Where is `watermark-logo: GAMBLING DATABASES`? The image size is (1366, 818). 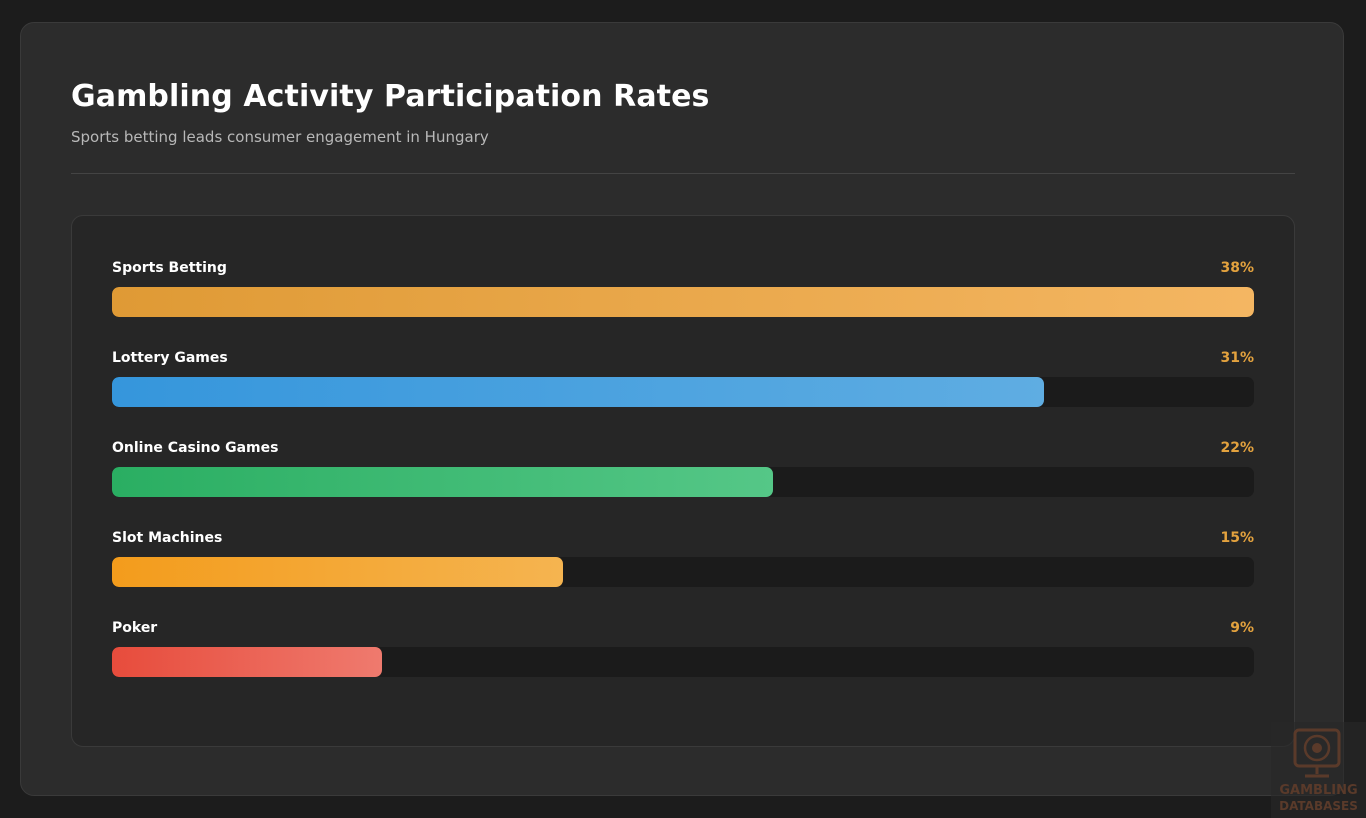 watermark-logo: GAMBLING DATABASES is located at coordinates (1318, 770).